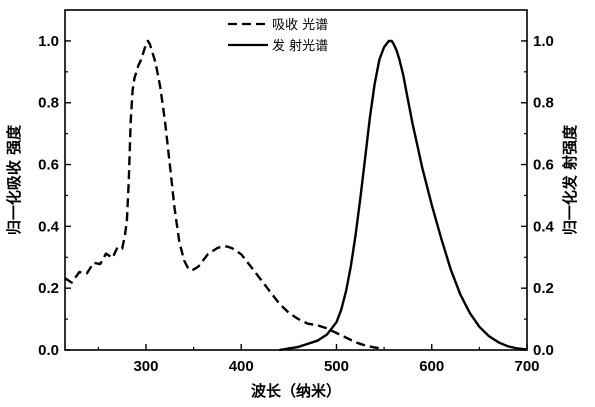  What do you see at coordinates (543, 165) in the screenshot?
I see `y-right-tick-label: 0.6` at bounding box center [543, 165].